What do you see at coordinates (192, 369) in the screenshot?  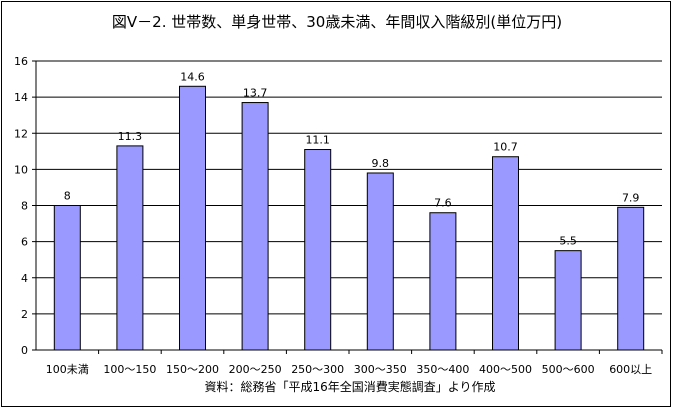 I see `x-category-label: 150～200` at bounding box center [192, 369].